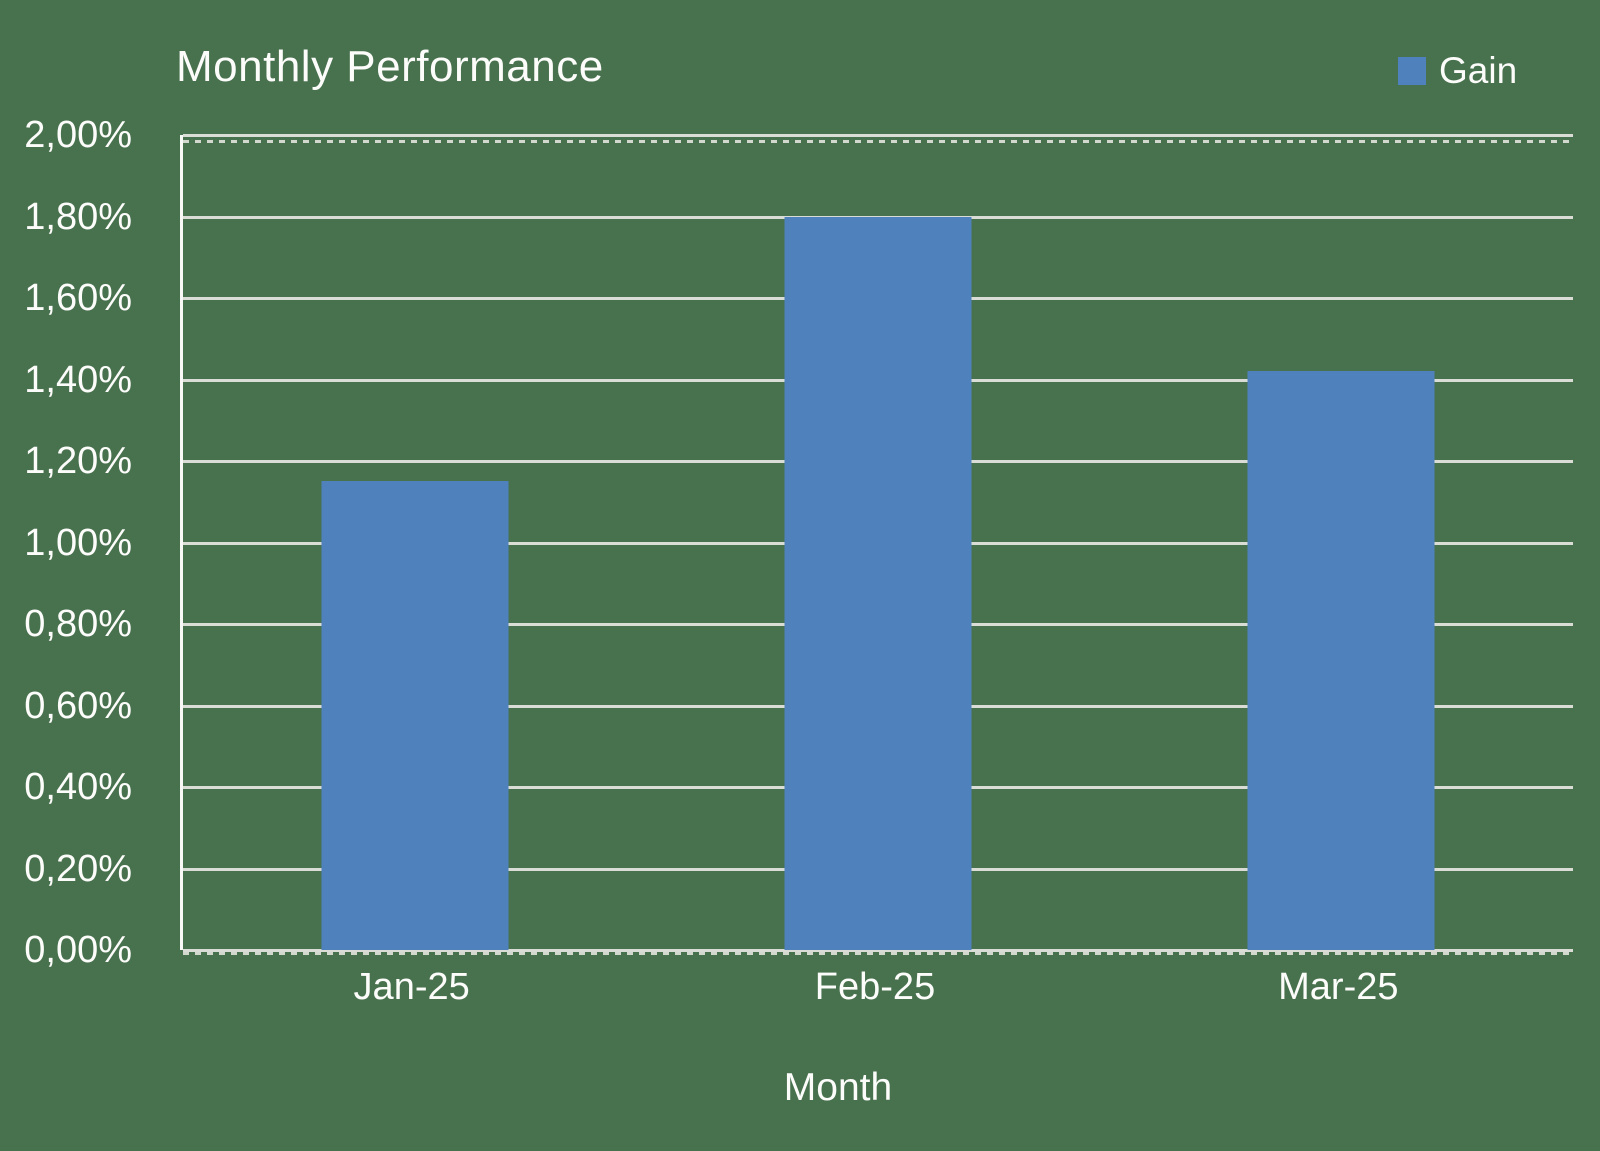  Describe the element at coordinates (78, 950) in the screenshot. I see `y-tick-label: 0,00%` at that location.